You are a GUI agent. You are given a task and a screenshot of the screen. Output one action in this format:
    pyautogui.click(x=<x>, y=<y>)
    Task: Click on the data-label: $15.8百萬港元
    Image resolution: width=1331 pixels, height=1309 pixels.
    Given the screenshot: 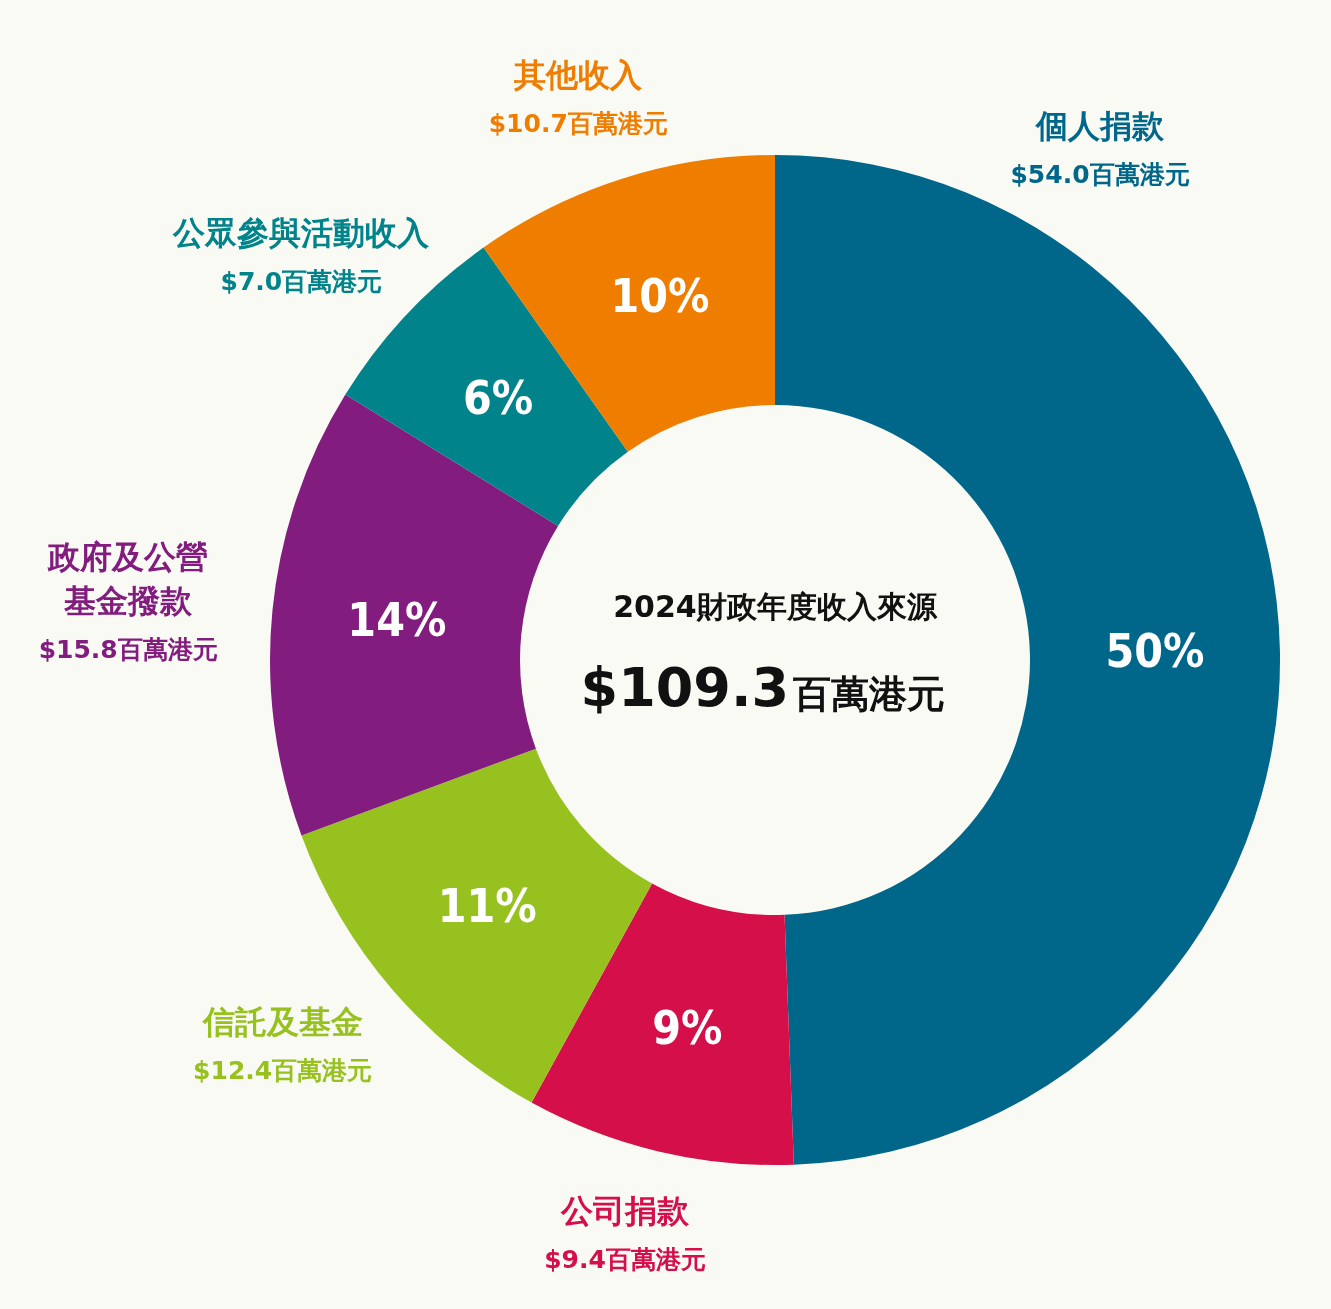 What is the action you would take?
    pyautogui.click(x=128, y=649)
    